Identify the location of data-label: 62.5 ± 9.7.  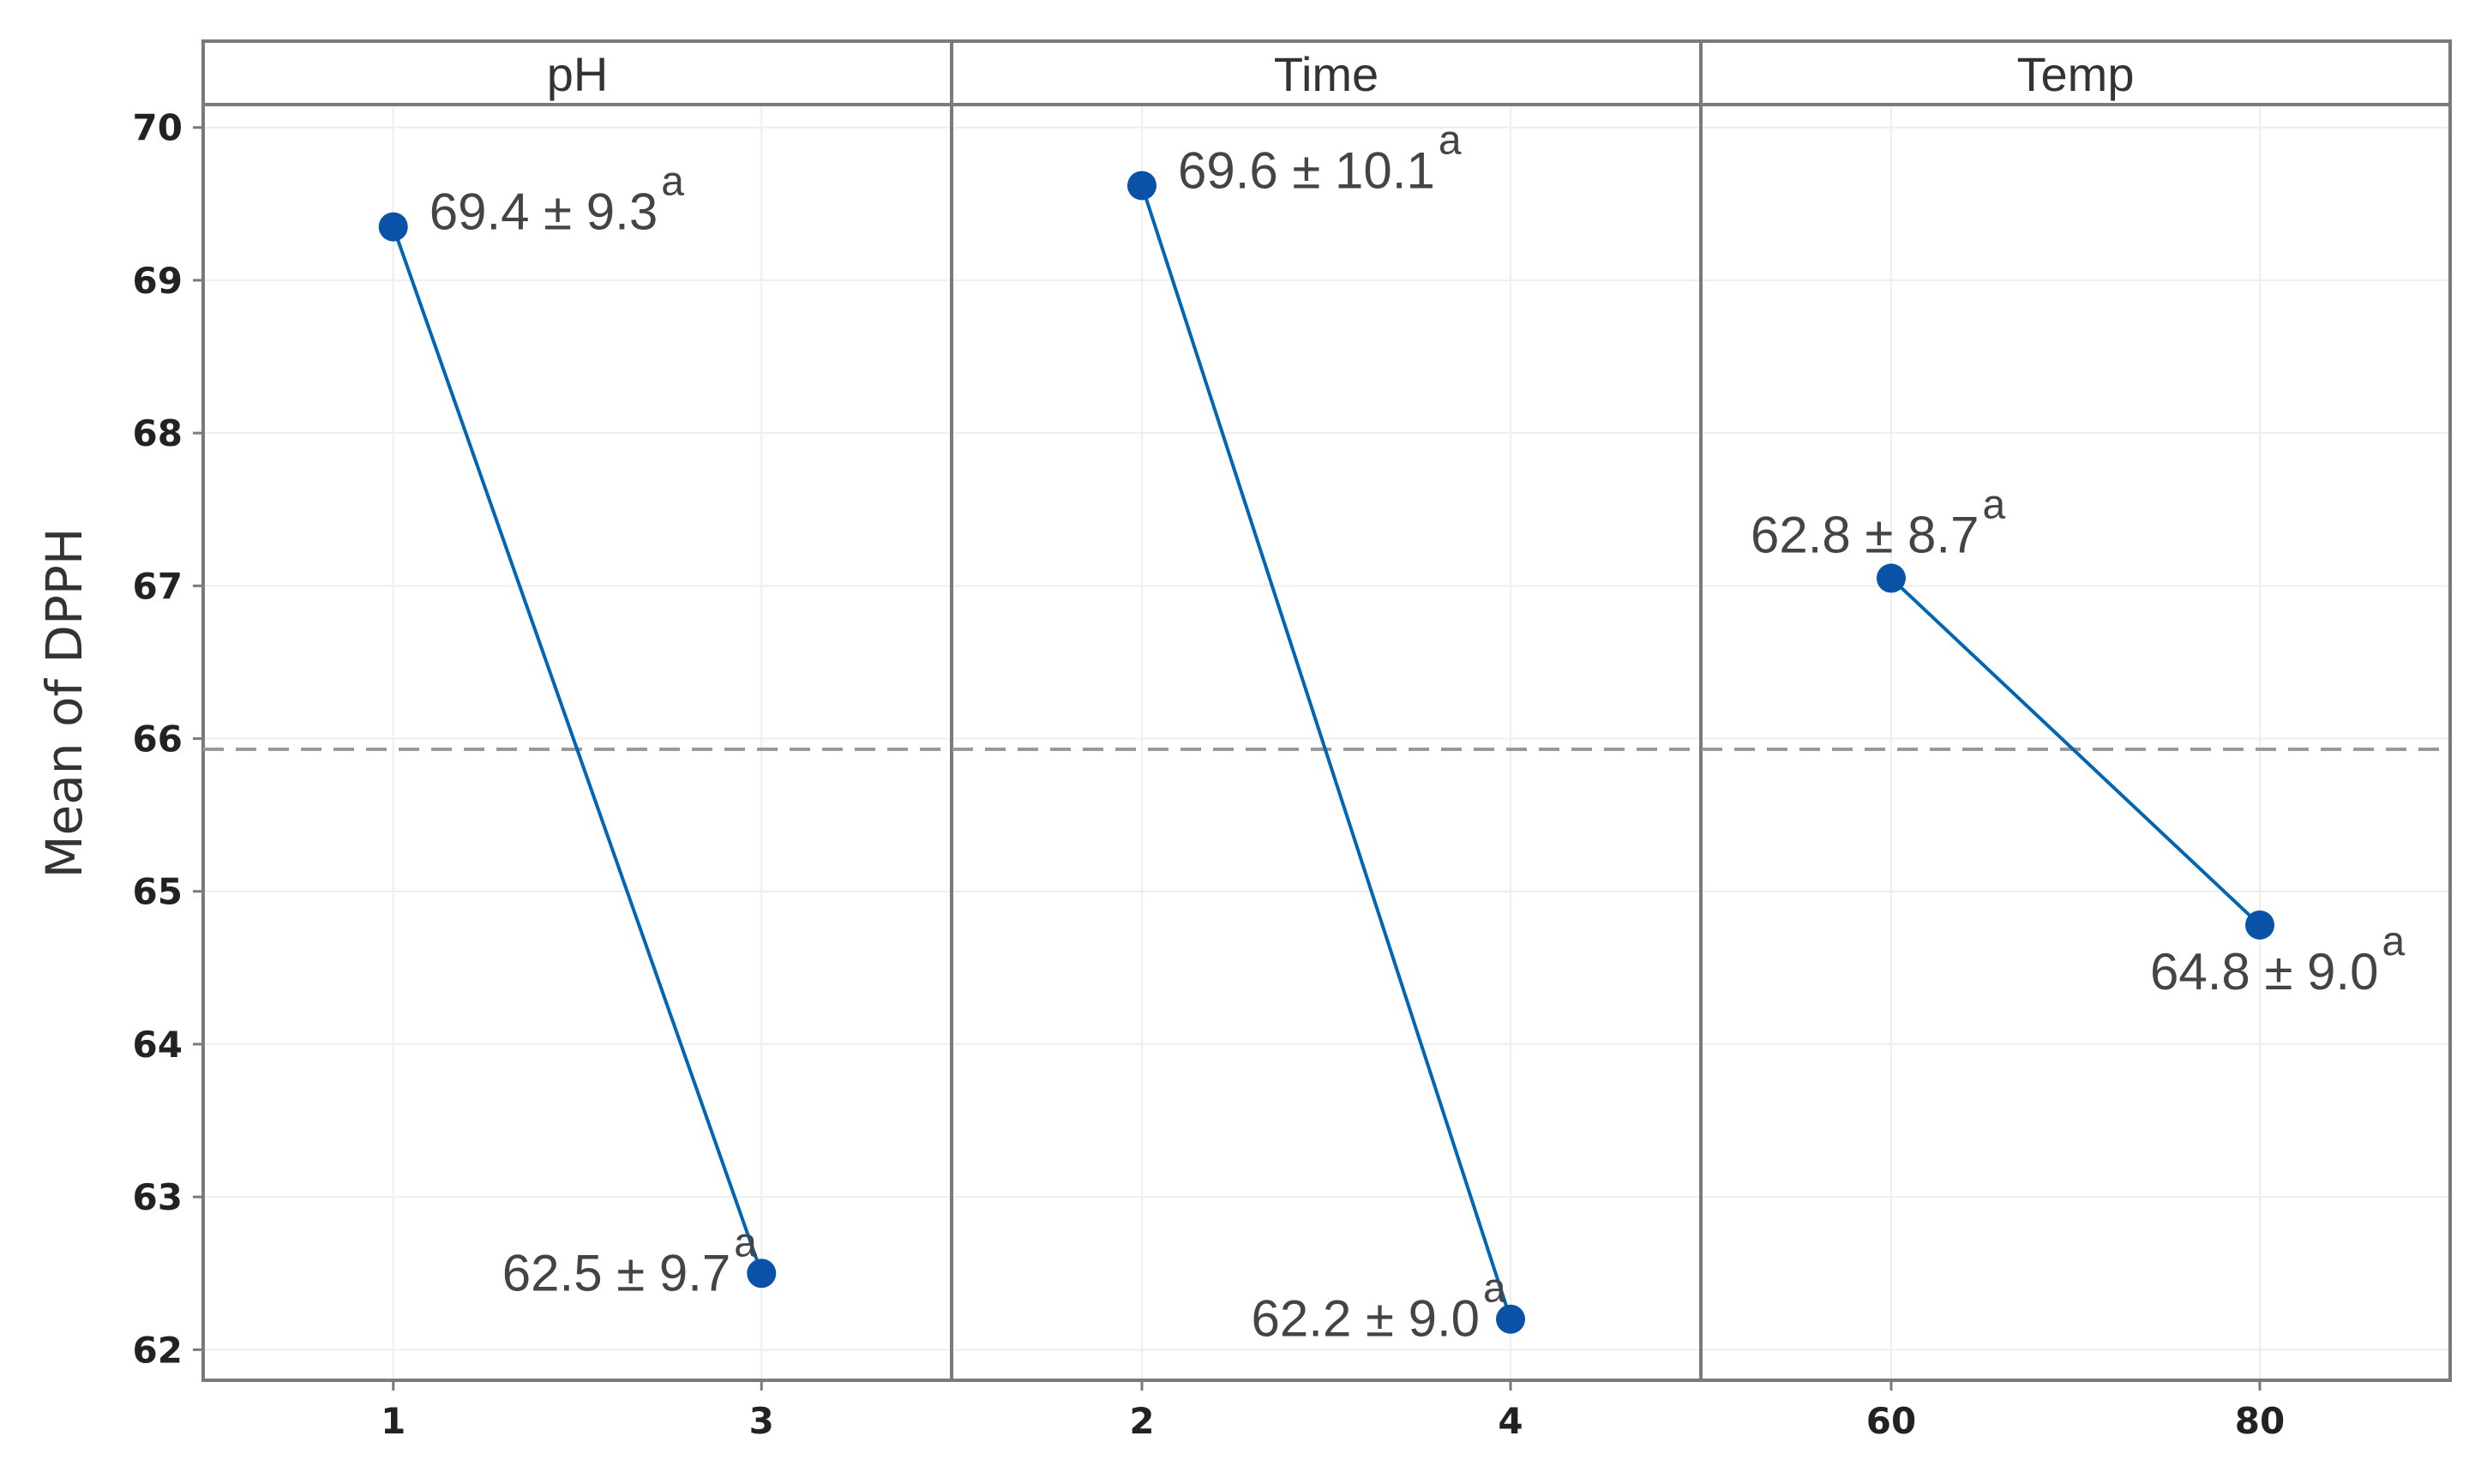
(616, 1272).